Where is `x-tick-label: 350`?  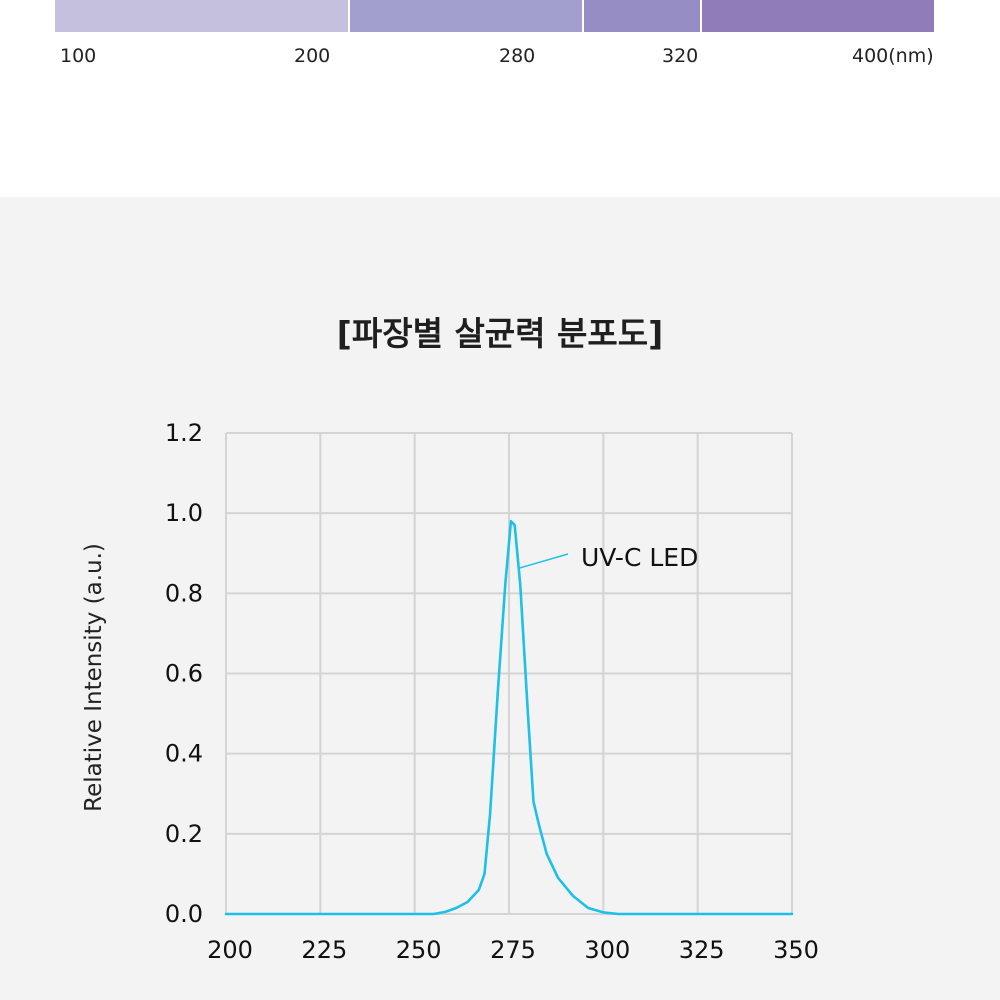
x-tick-label: 350 is located at coordinates (796, 950).